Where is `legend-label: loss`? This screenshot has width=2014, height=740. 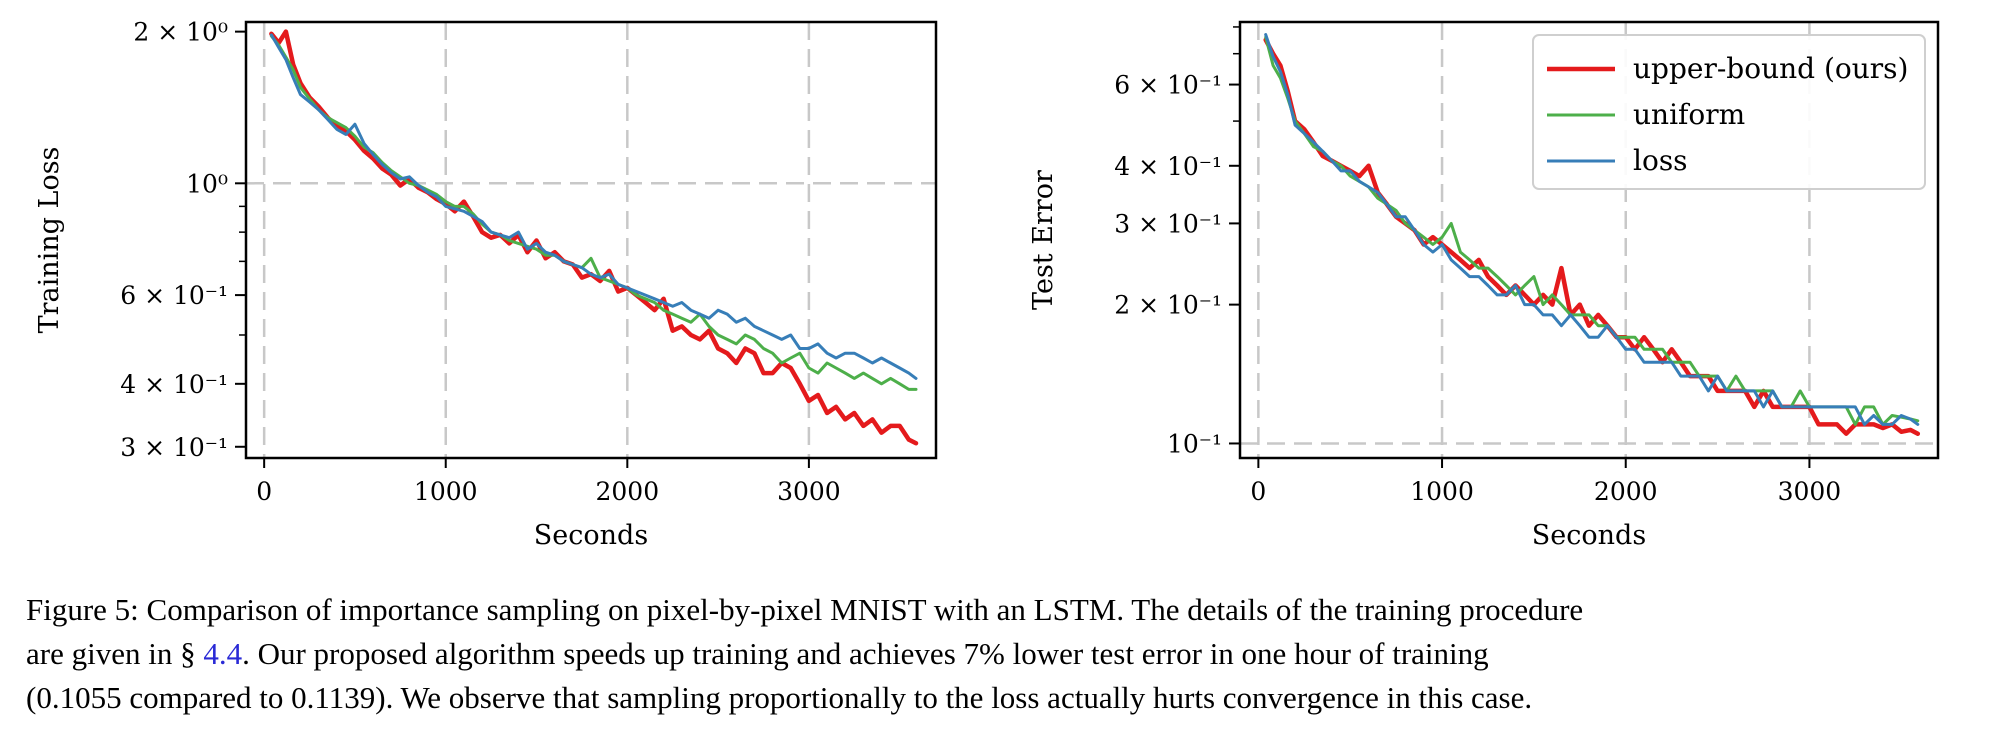 legend-label: loss is located at coordinates (1660, 160).